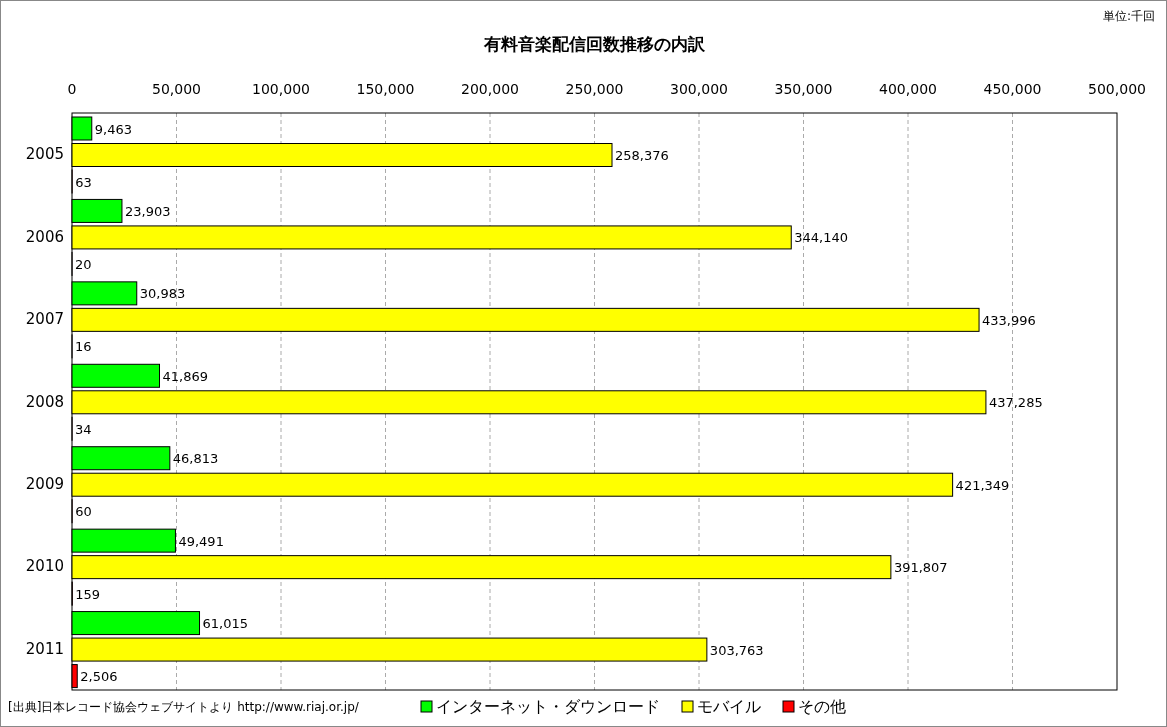  Describe the element at coordinates (99, 677) in the screenshot. I see `data-label: 2,506` at that location.